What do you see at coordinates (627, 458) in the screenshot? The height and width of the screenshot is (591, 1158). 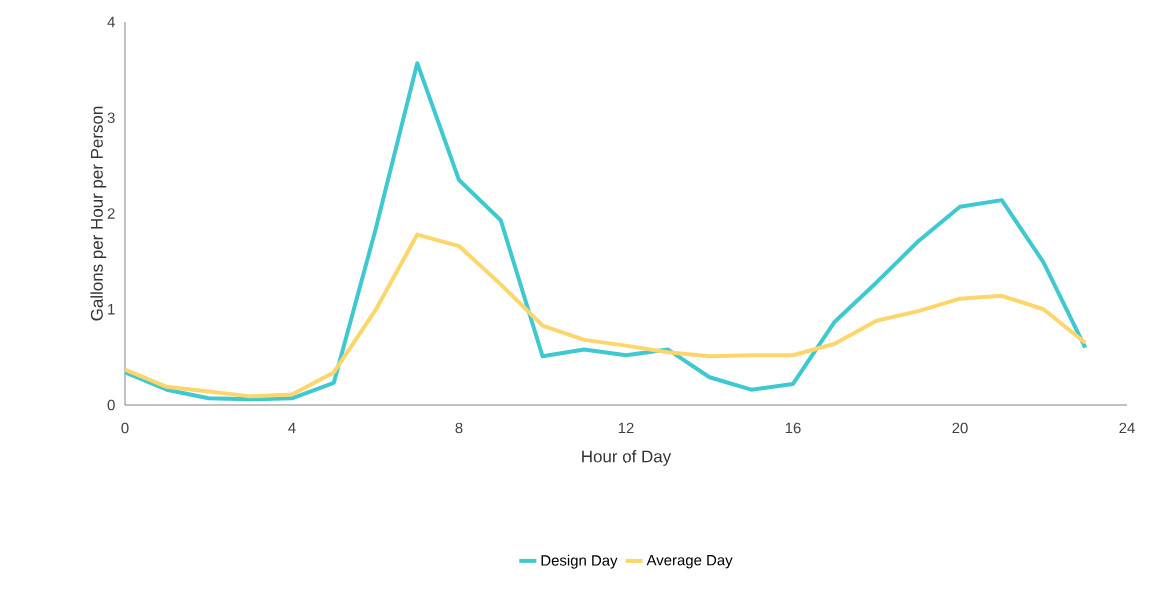 I see `x-axis-title: Hour of Day` at bounding box center [627, 458].